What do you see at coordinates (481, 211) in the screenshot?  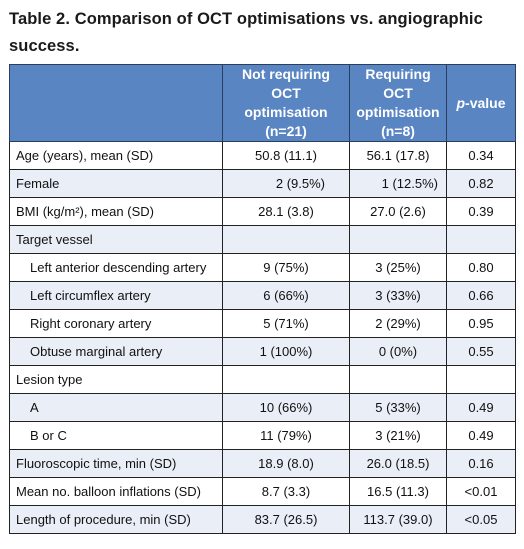 I see `cell-p-value: 0.39` at bounding box center [481, 211].